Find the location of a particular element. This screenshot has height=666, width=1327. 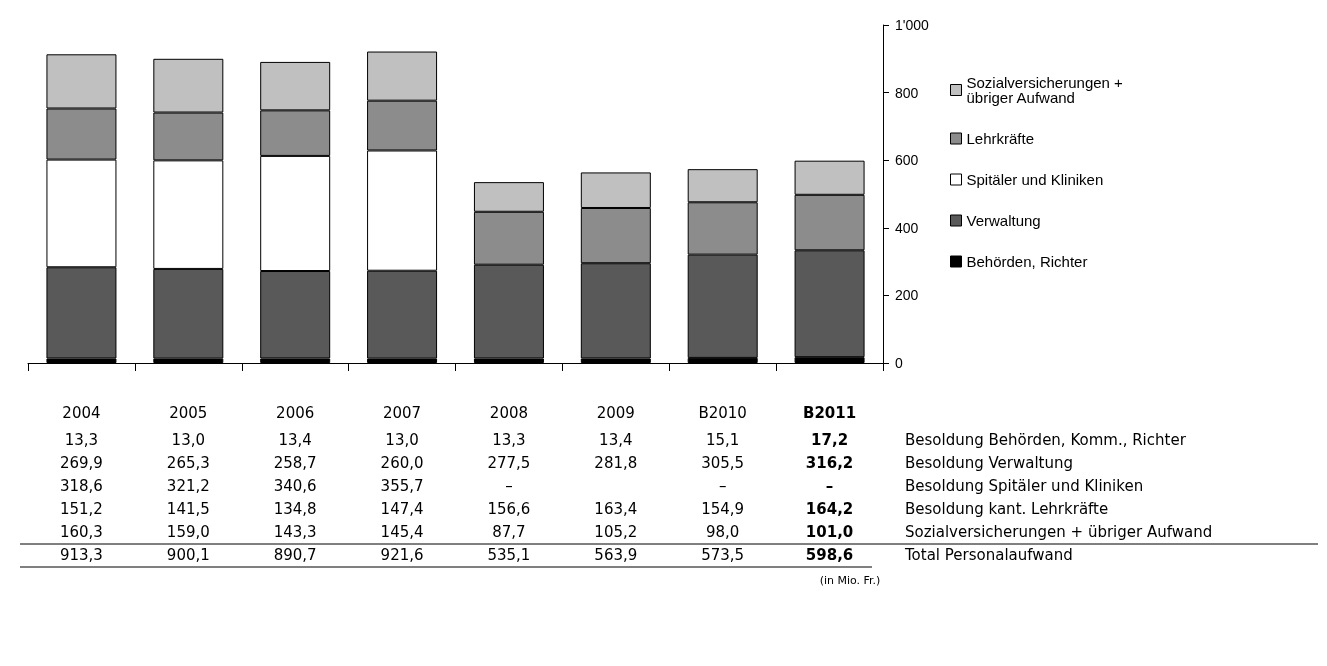

text: Besoldung Behörden, Komm., Richter is located at coordinates (1046, 440).